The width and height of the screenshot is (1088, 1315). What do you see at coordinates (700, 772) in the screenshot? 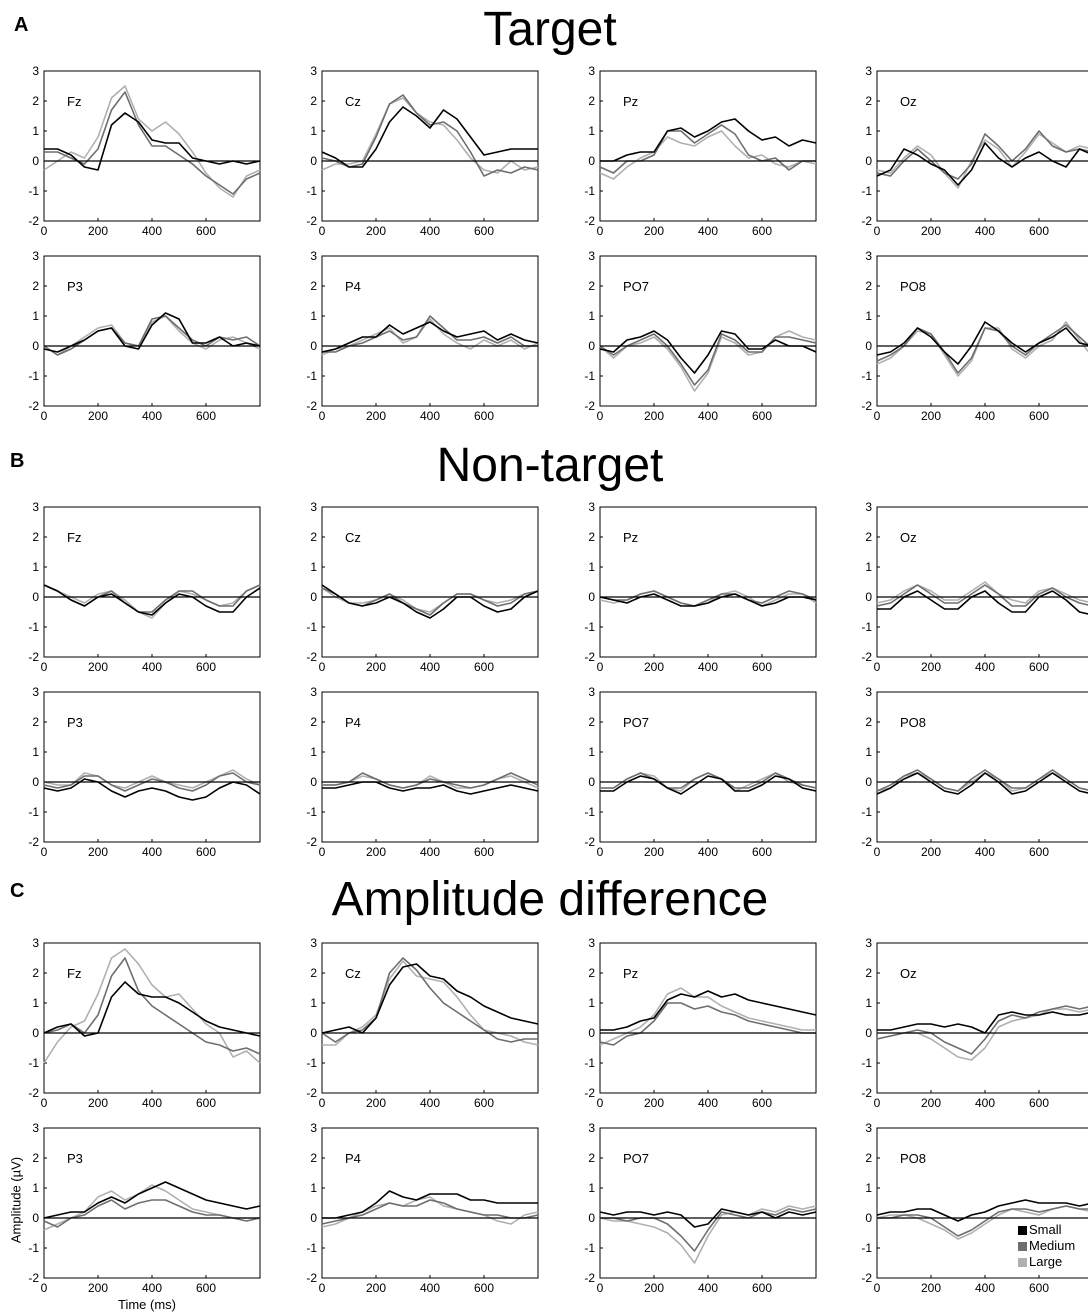
I see `panel-non-target-po7: -2 -1 0 1 2 3 0 200 400 600 PO7` at bounding box center [700, 772].